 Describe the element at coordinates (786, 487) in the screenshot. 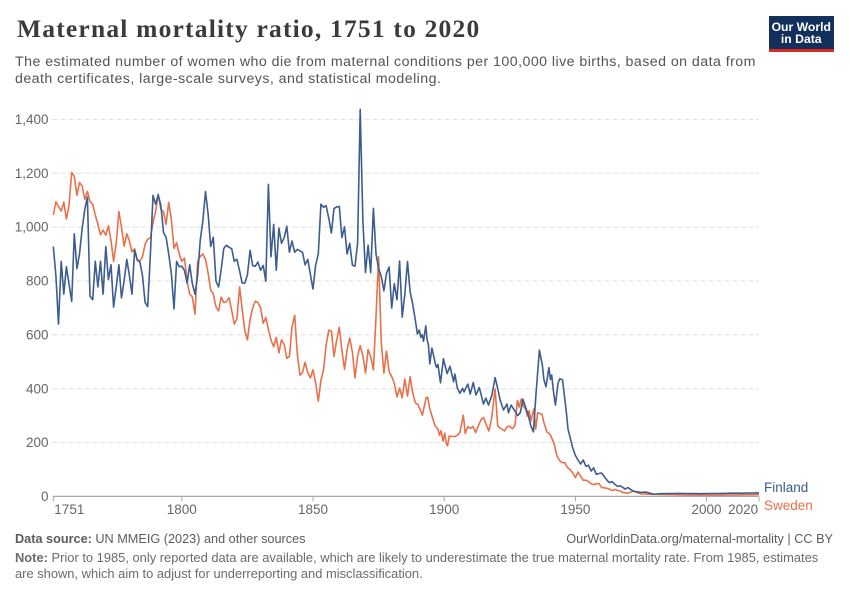

I see `svg-text: Finland` at that location.